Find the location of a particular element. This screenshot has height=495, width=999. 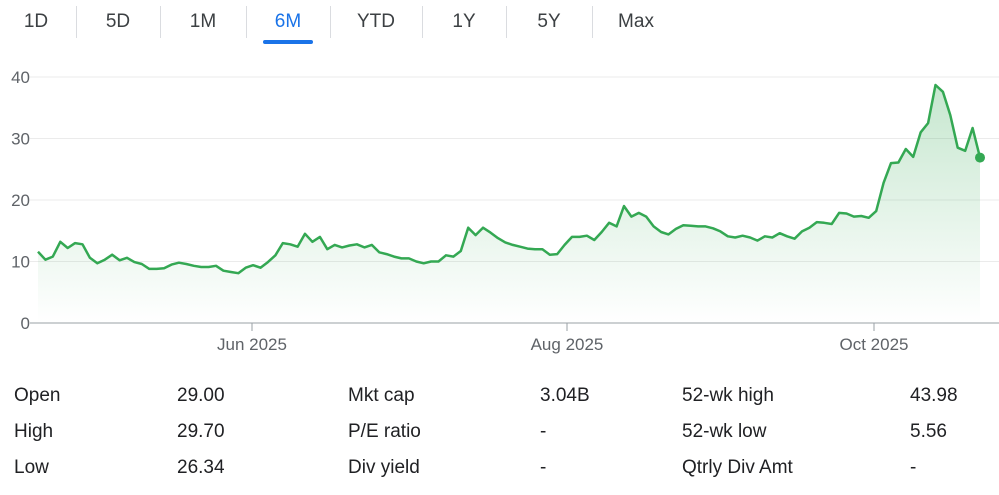

y-tick-label: 0 is located at coordinates (25, 323).